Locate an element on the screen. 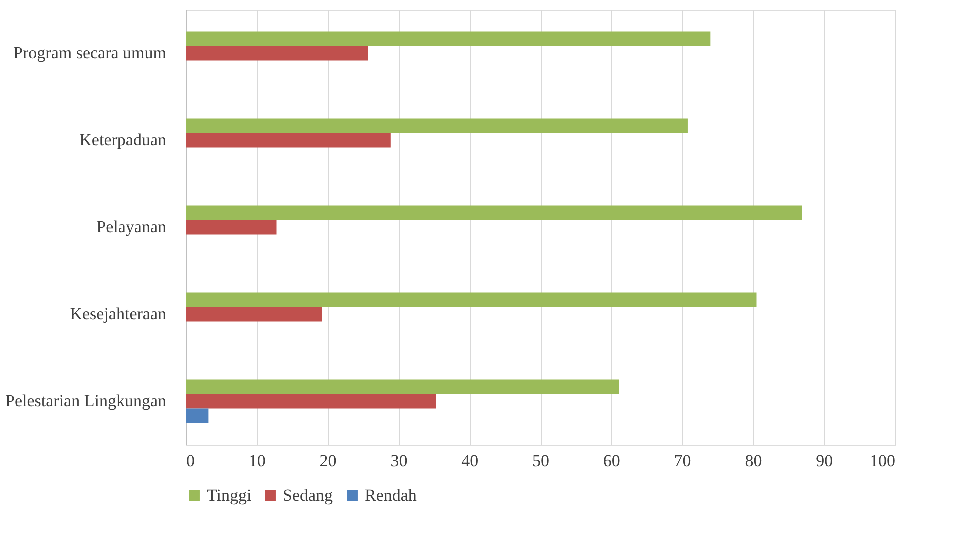 This screenshot has height=533, width=973. y-tick-label: Pelayanan is located at coordinates (131, 227).